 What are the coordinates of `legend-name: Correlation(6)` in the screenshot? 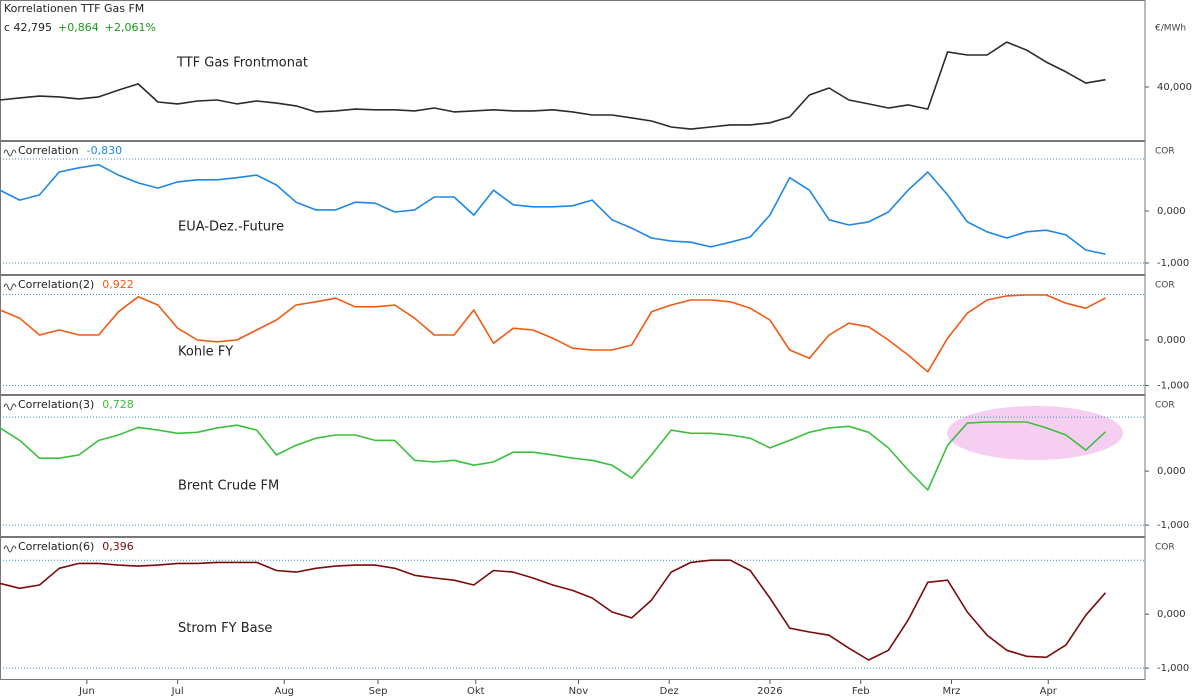 It's located at (56, 546).